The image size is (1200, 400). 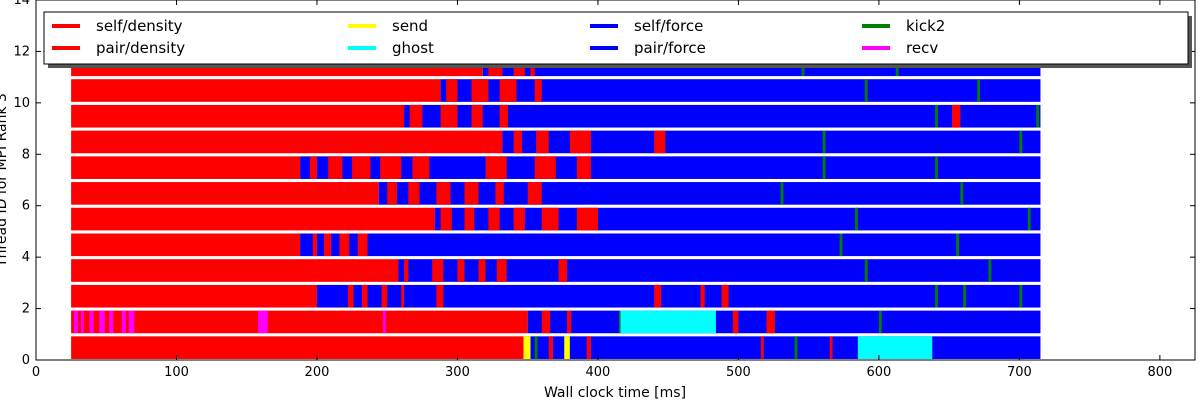 I want to click on y-tick-label: 0, so click(x=26, y=360).